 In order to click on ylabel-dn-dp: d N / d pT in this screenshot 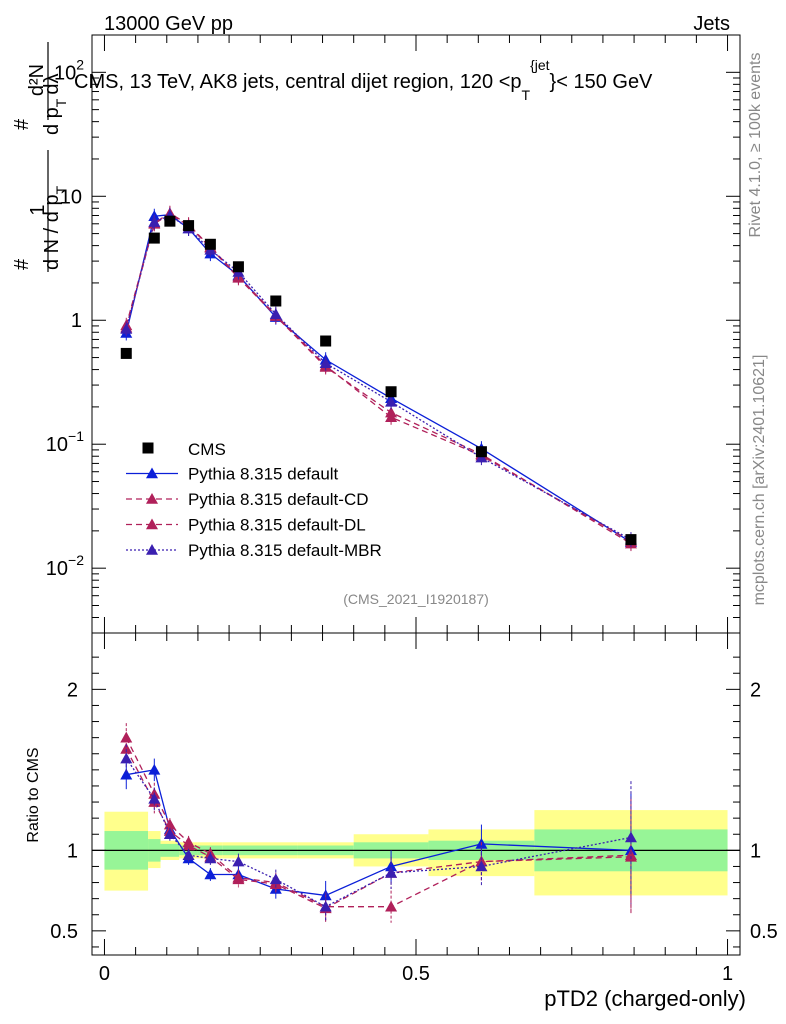, I will do `click(55, 227)`.